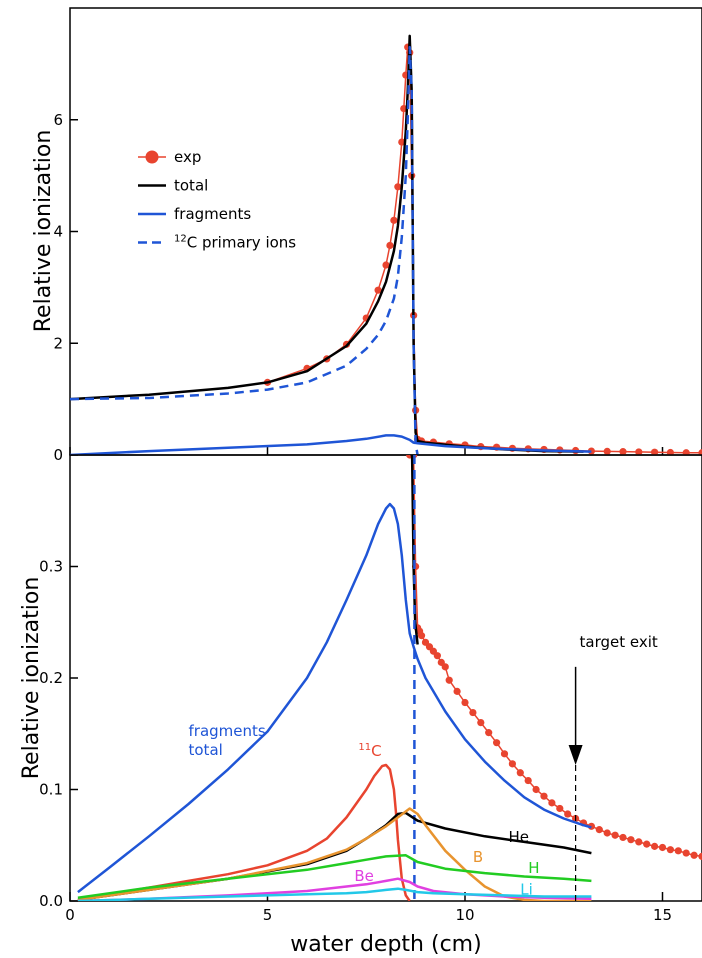 The width and height of the screenshot is (702, 958). What do you see at coordinates (619, 642) in the screenshot?
I see `annotation-target-exit: target exit` at bounding box center [619, 642].